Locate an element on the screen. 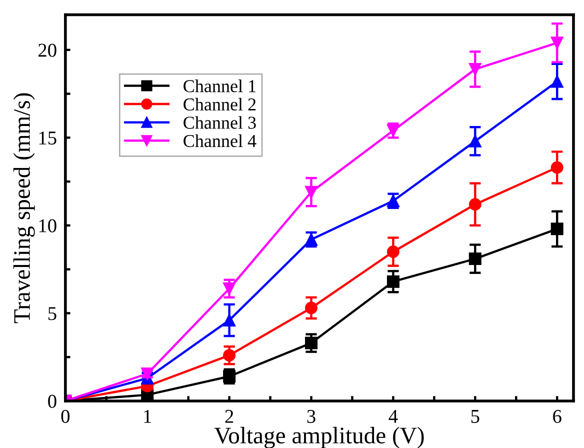 The image size is (584, 448). y-tick-label: 5 is located at coordinates (52, 313).